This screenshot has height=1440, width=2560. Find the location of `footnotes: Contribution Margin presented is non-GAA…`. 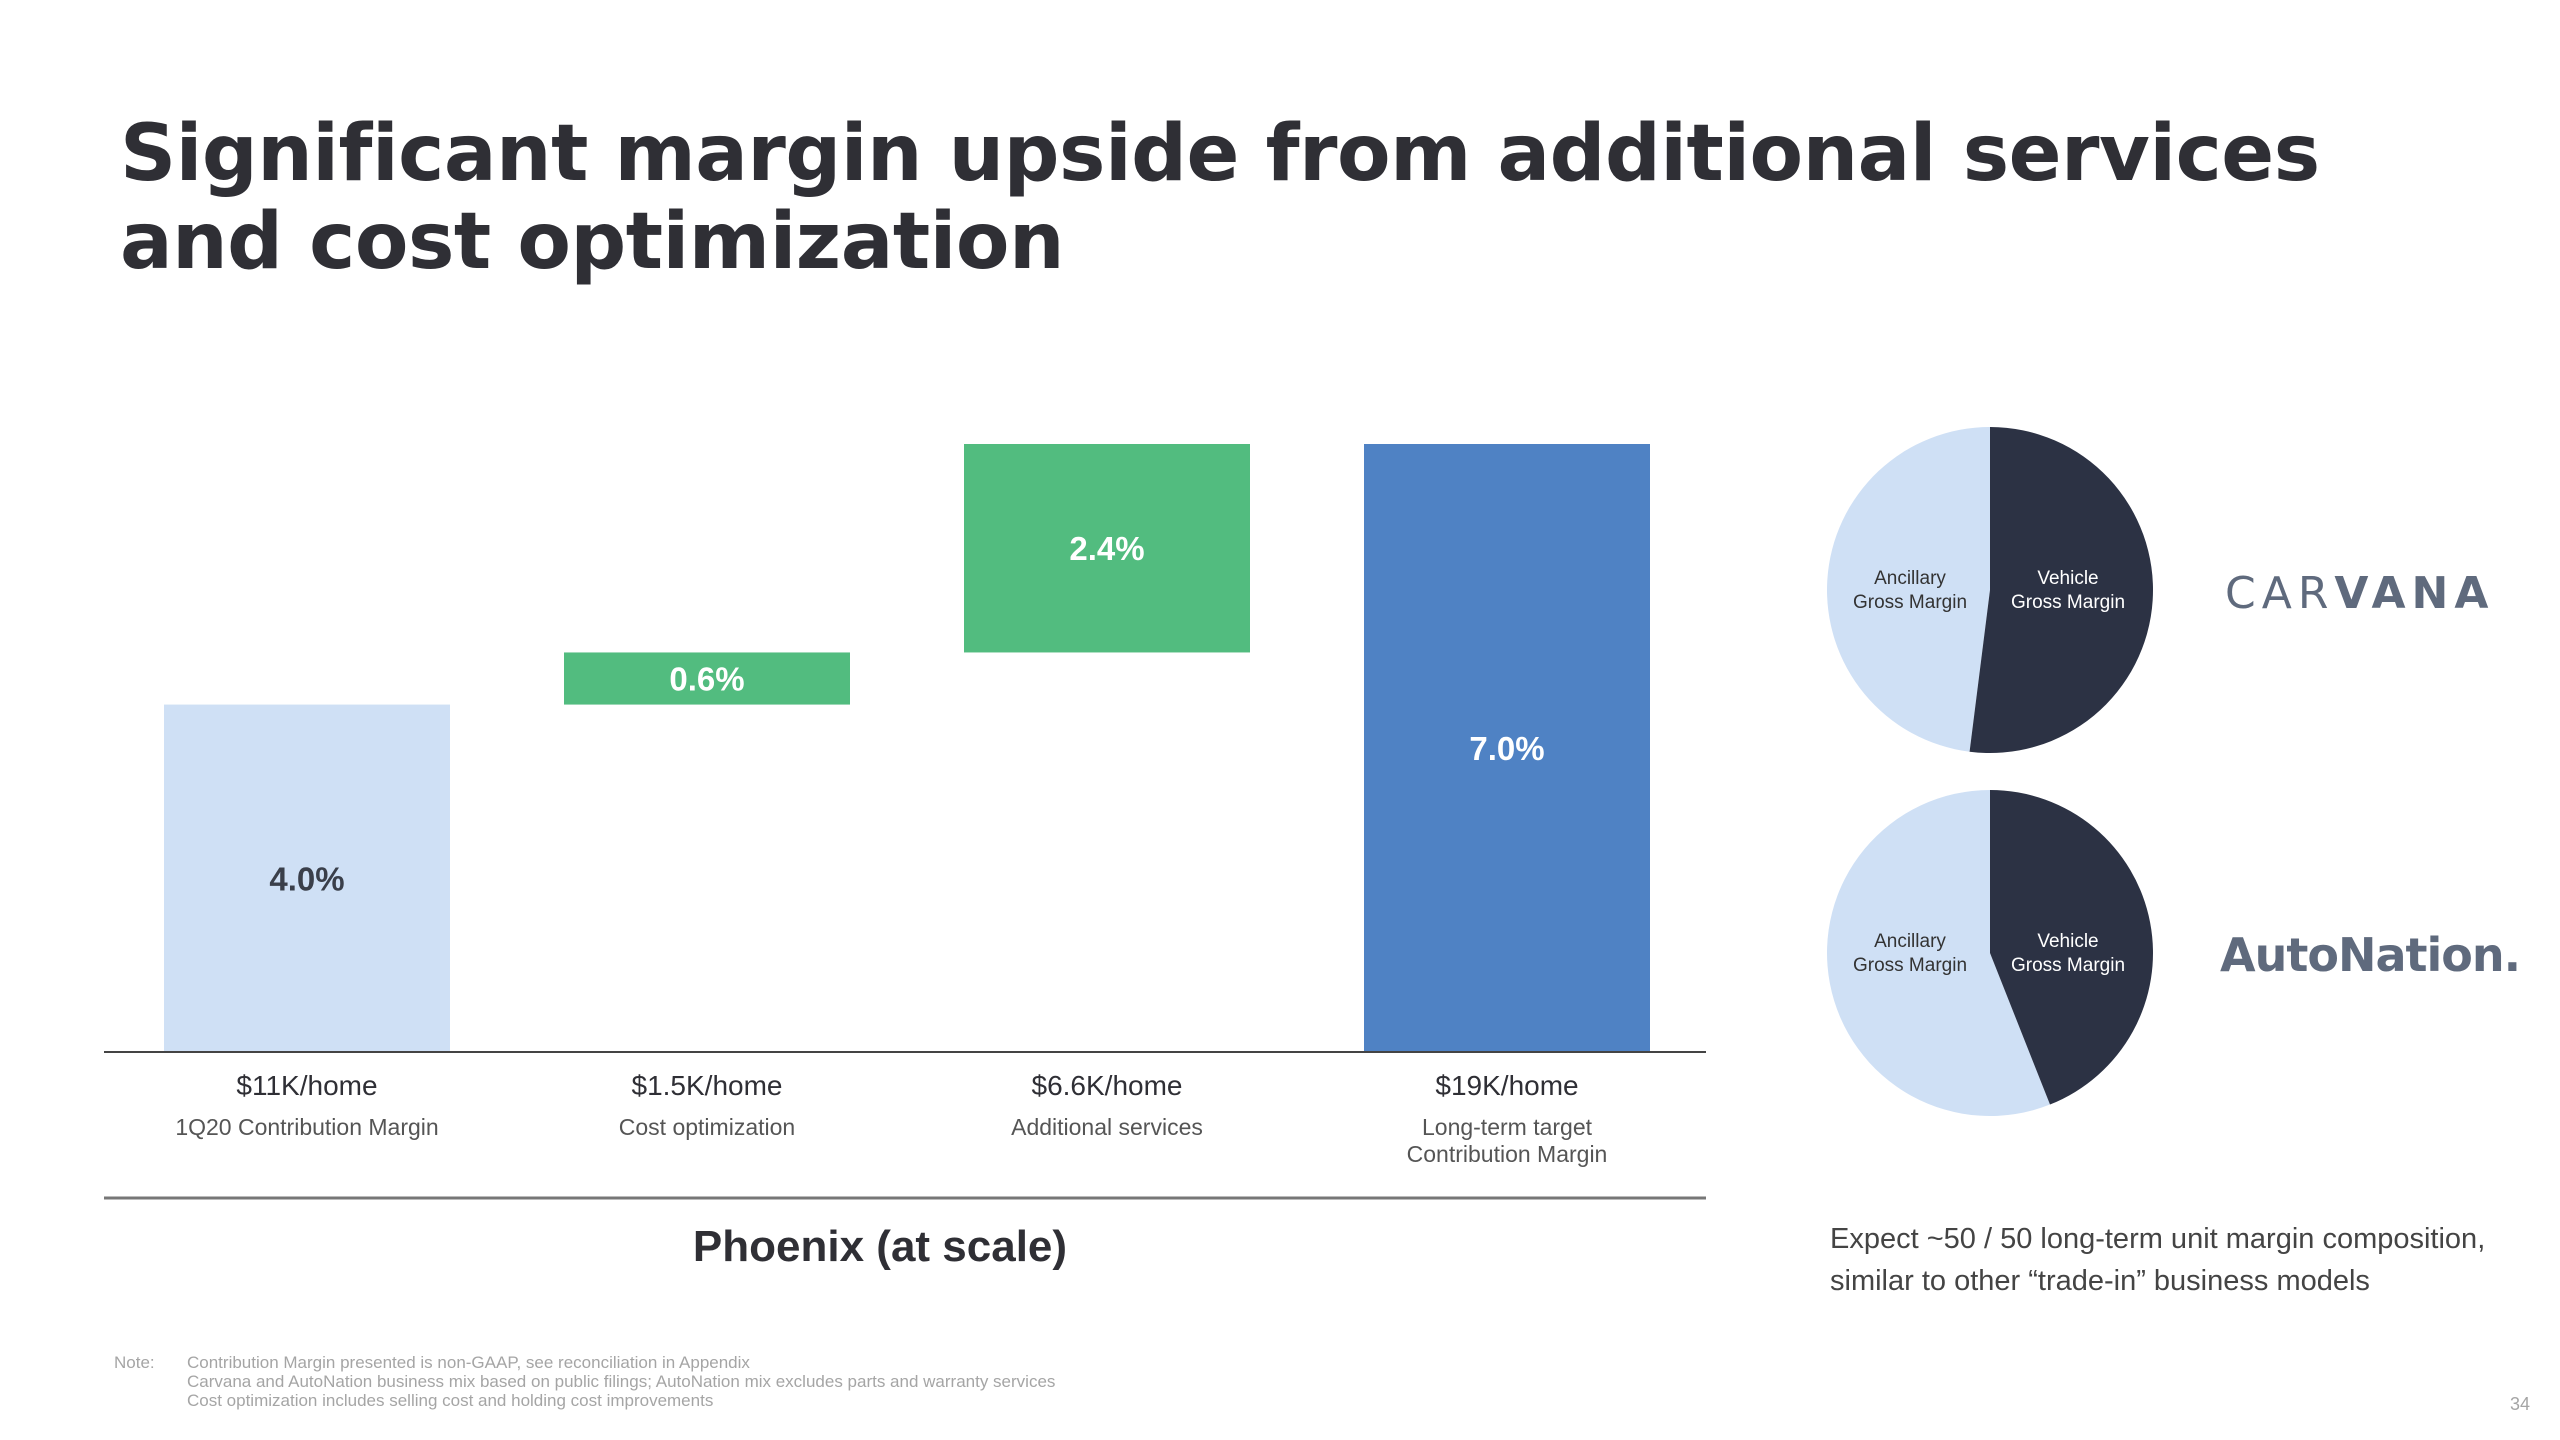

footnotes: Contribution Margin presented is non-GAA… is located at coordinates (837, 1381).